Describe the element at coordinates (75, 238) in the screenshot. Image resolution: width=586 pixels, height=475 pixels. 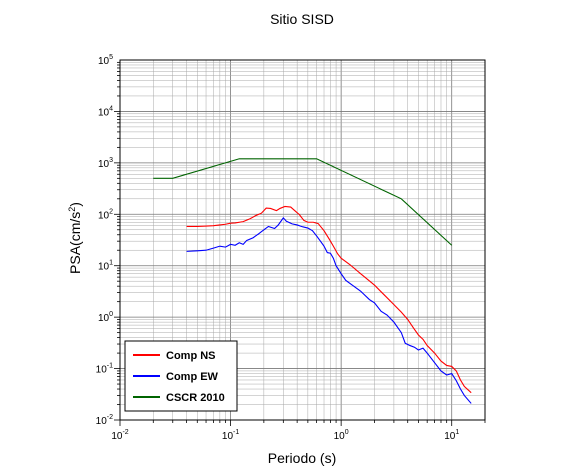
I see `y-axis-label: PSA(cm/s2)` at that location.